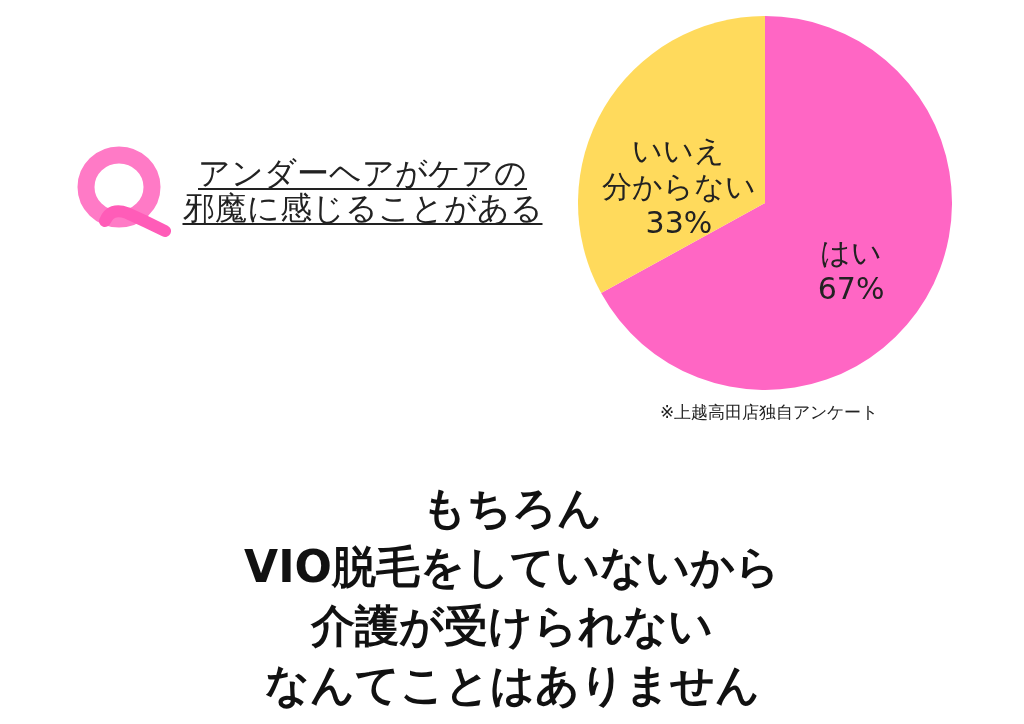 The width and height of the screenshot is (1024, 724). I want to click on data-label: 67%, so click(851, 288).